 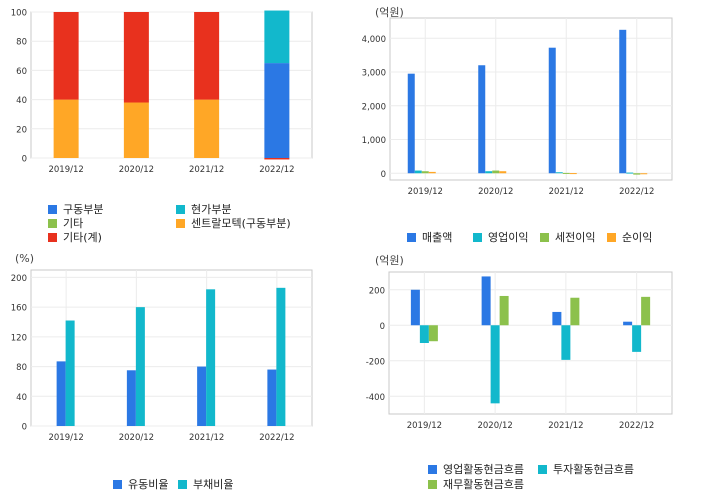 I want to click on legend-item-투자활동현금흐름: 투자활동현금흐름, so click(x=586, y=469).